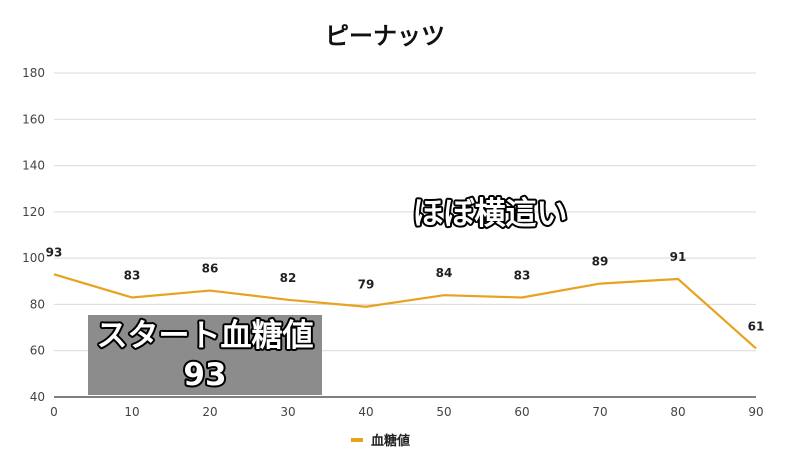 This screenshot has height=470, width=800. I want to click on data-label: 82, so click(288, 278).